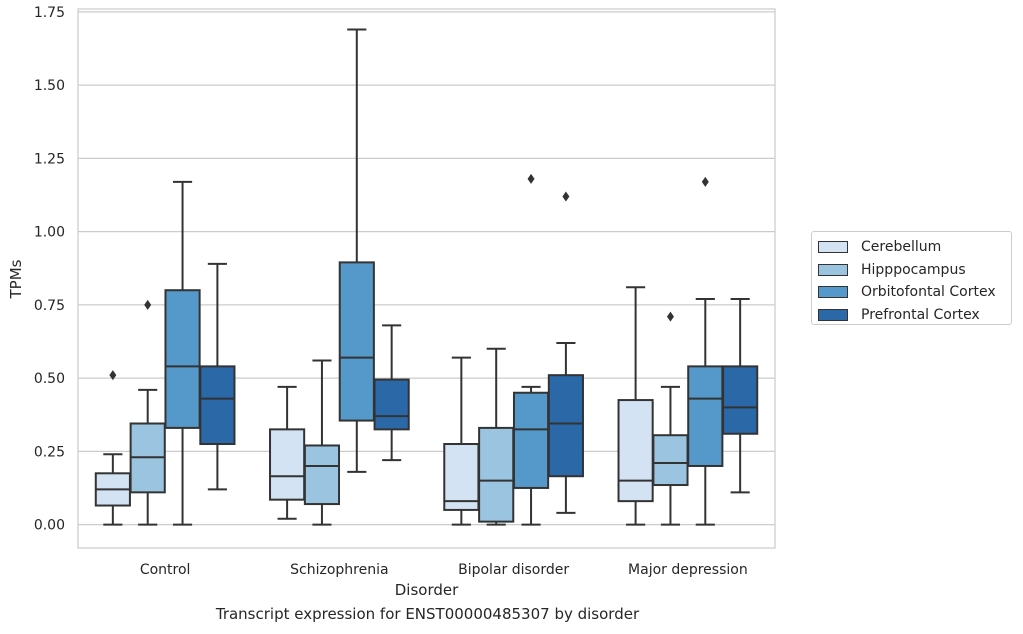 This screenshot has width=1023, height=634. Describe the element at coordinates (165, 570) in the screenshot. I see `x-tick-label: Control` at that location.